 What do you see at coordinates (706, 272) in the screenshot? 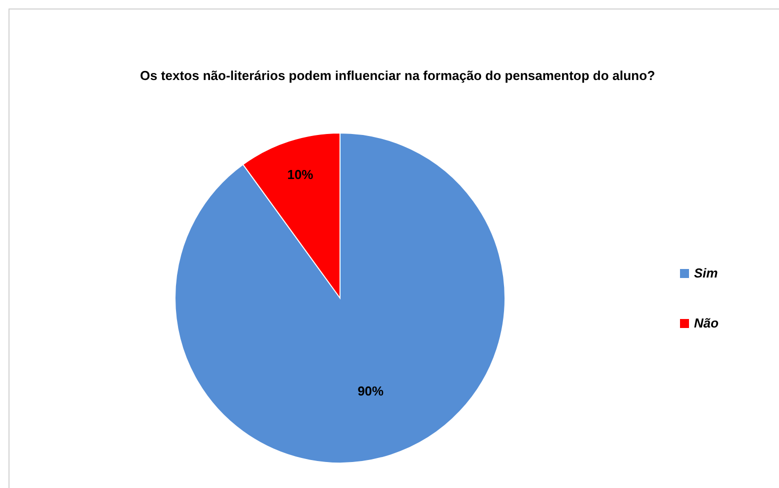
I see `legend-label: Sim` at bounding box center [706, 272].